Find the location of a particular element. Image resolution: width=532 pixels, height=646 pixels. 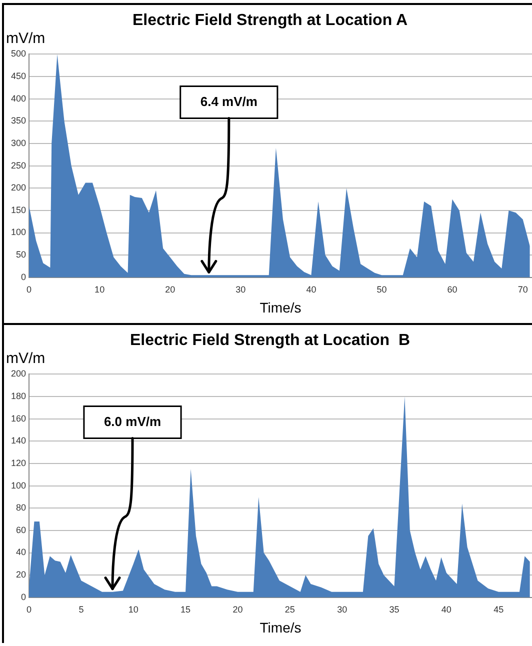

x-tick-label: 70 is located at coordinates (523, 289).